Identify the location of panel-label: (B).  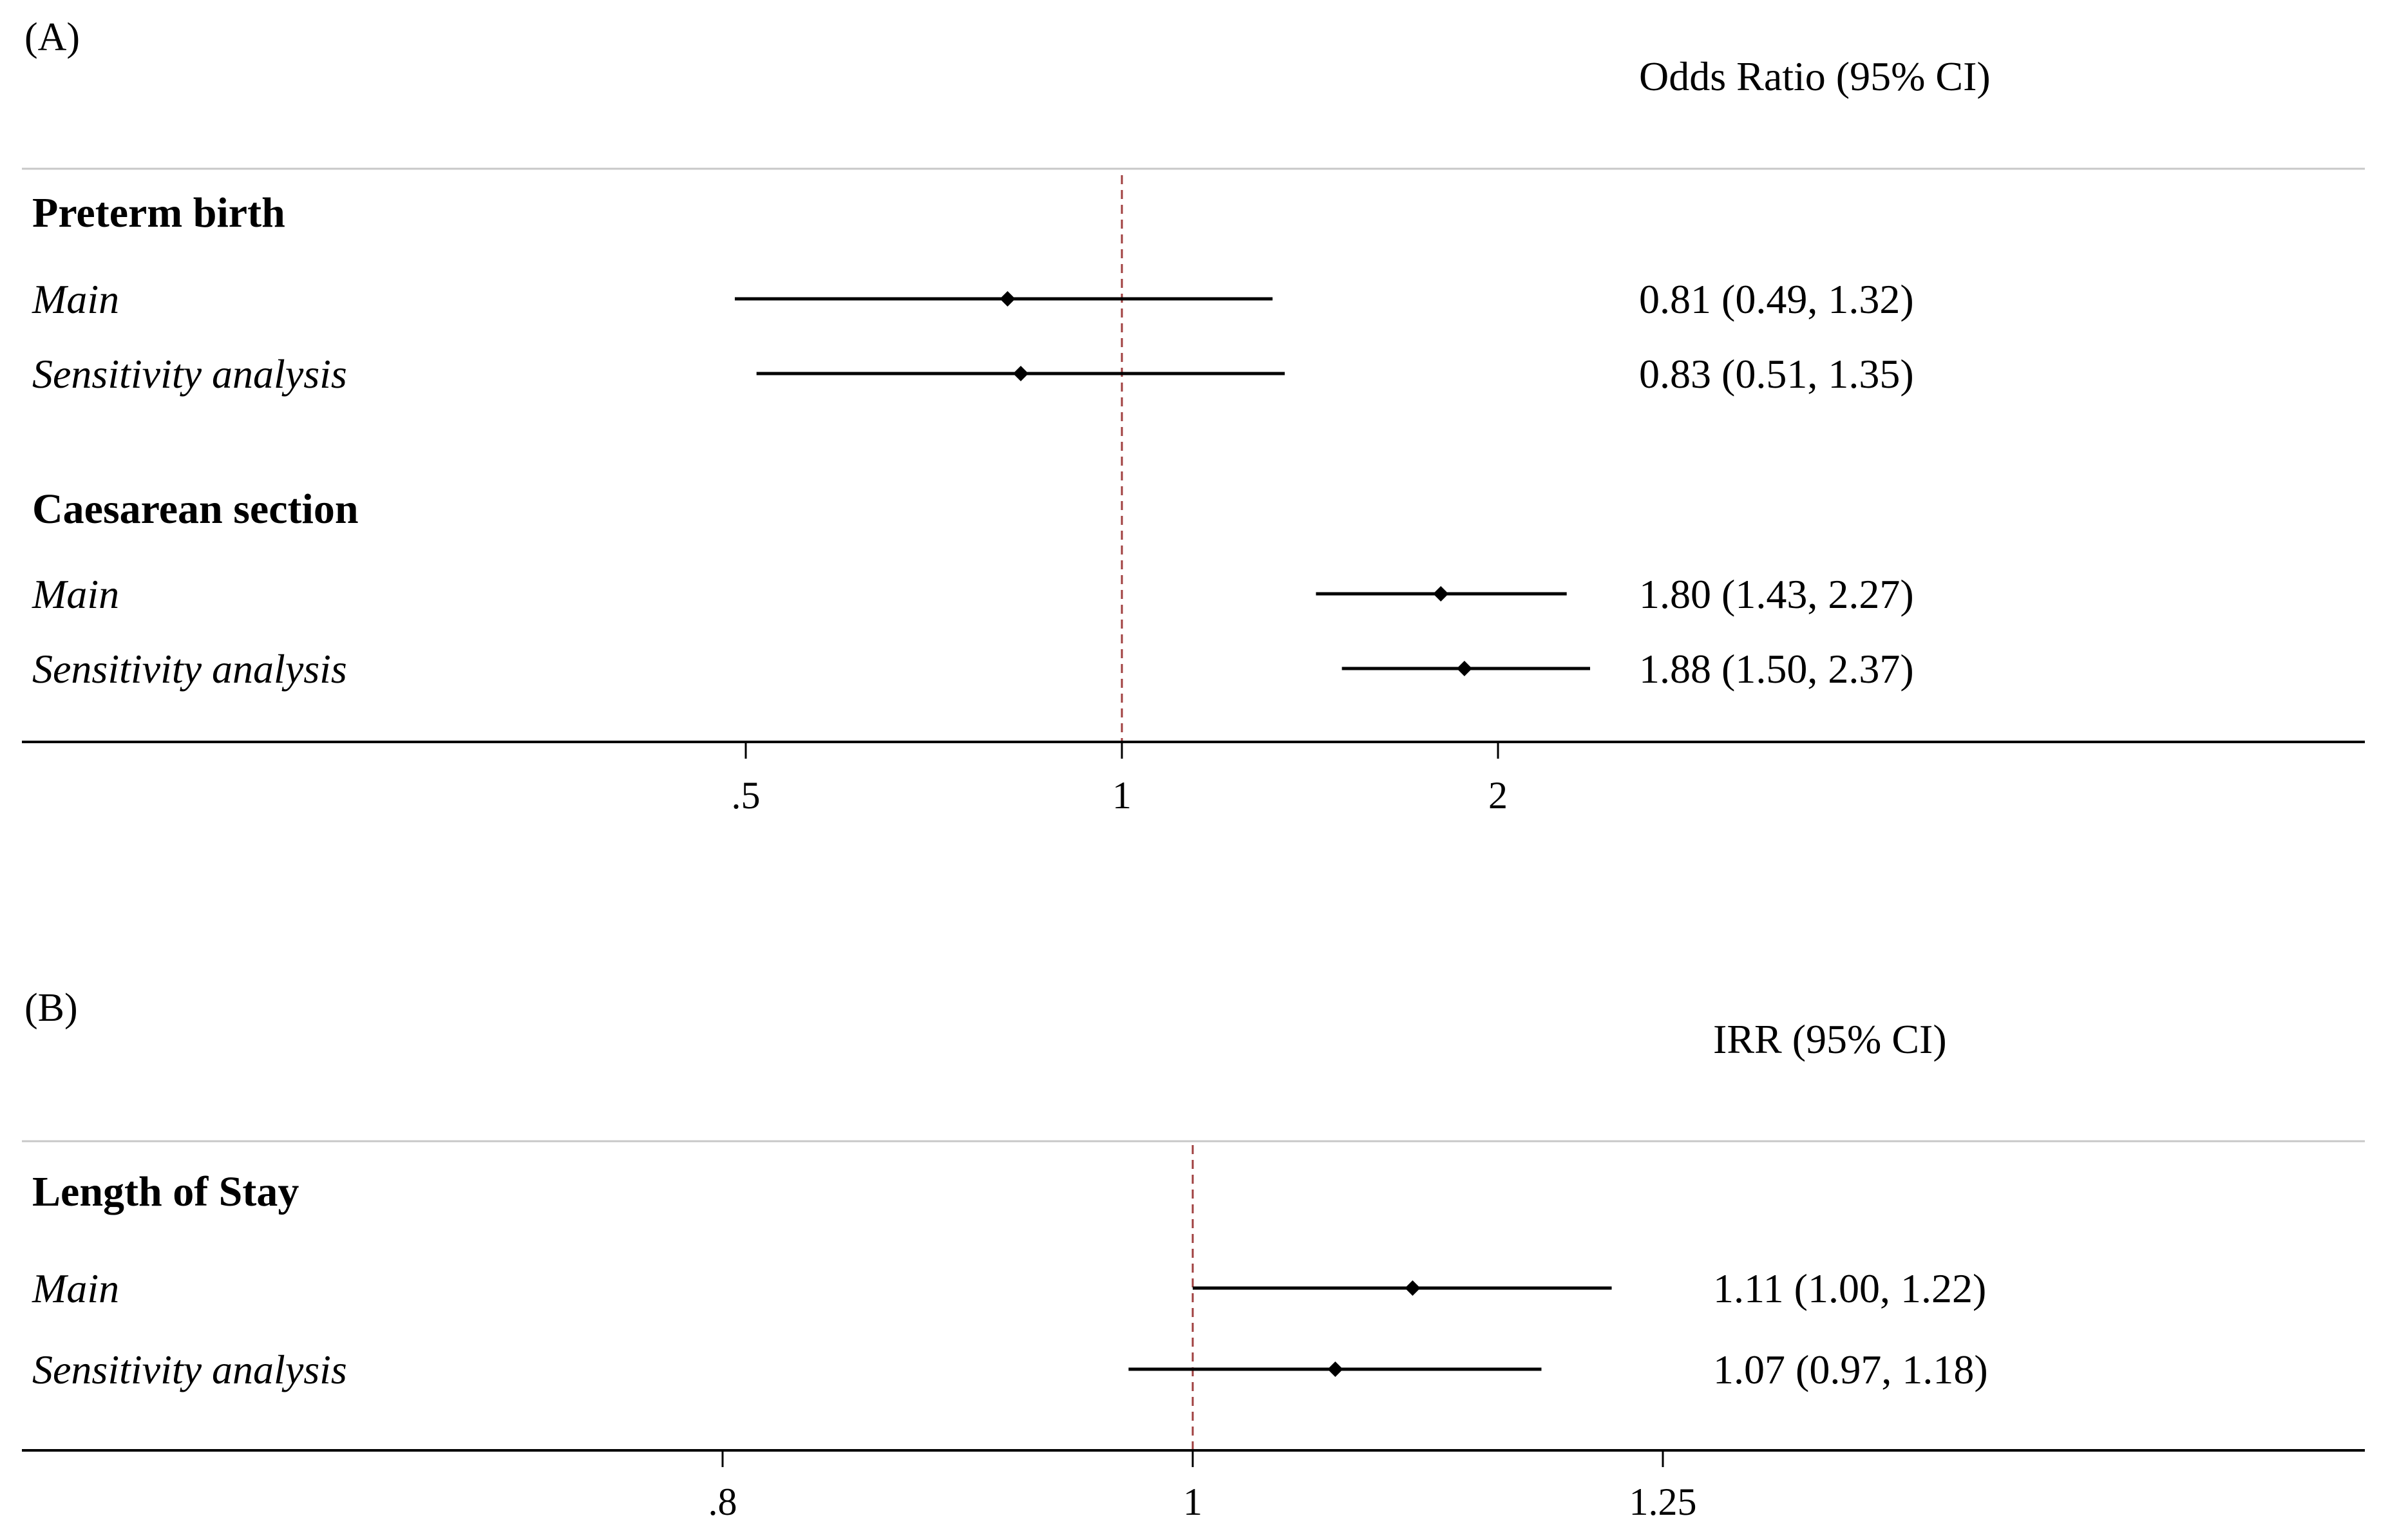
(51, 1008).